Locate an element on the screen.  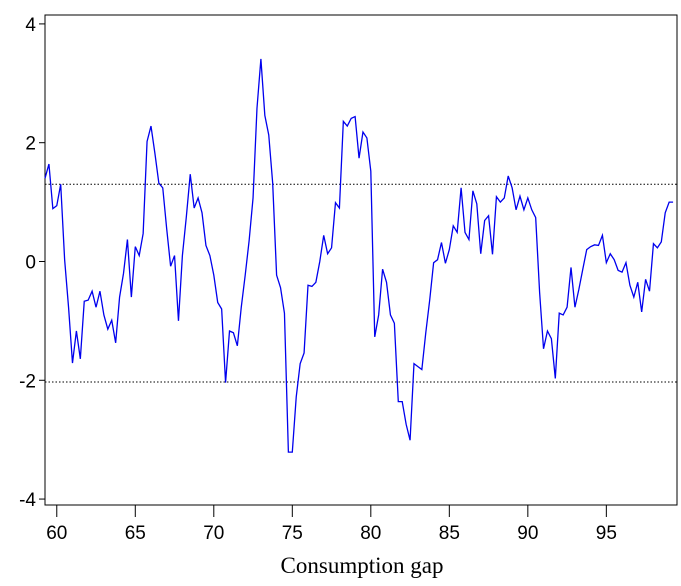
x-tick-label: 70 is located at coordinates (213, 533).